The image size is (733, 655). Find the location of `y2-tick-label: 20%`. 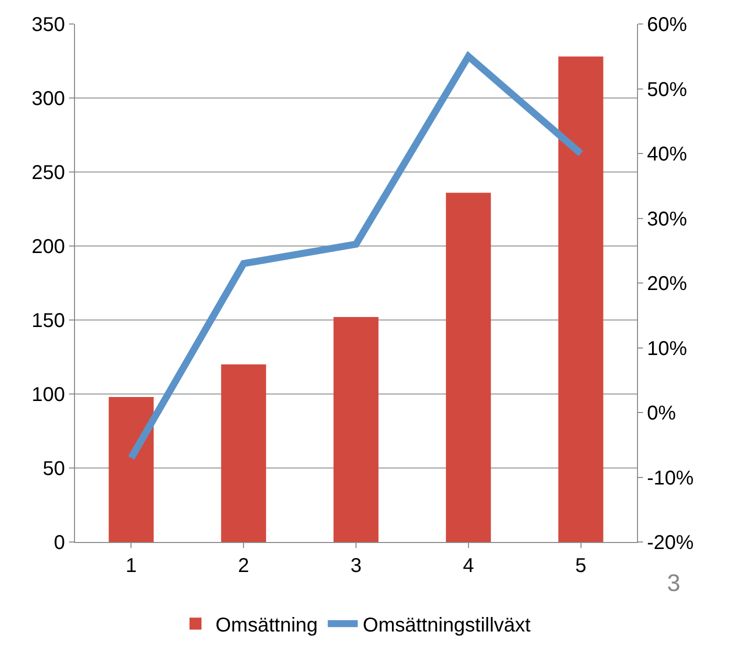

y2-tick-label: 20% is located at coordinates (667, 284).